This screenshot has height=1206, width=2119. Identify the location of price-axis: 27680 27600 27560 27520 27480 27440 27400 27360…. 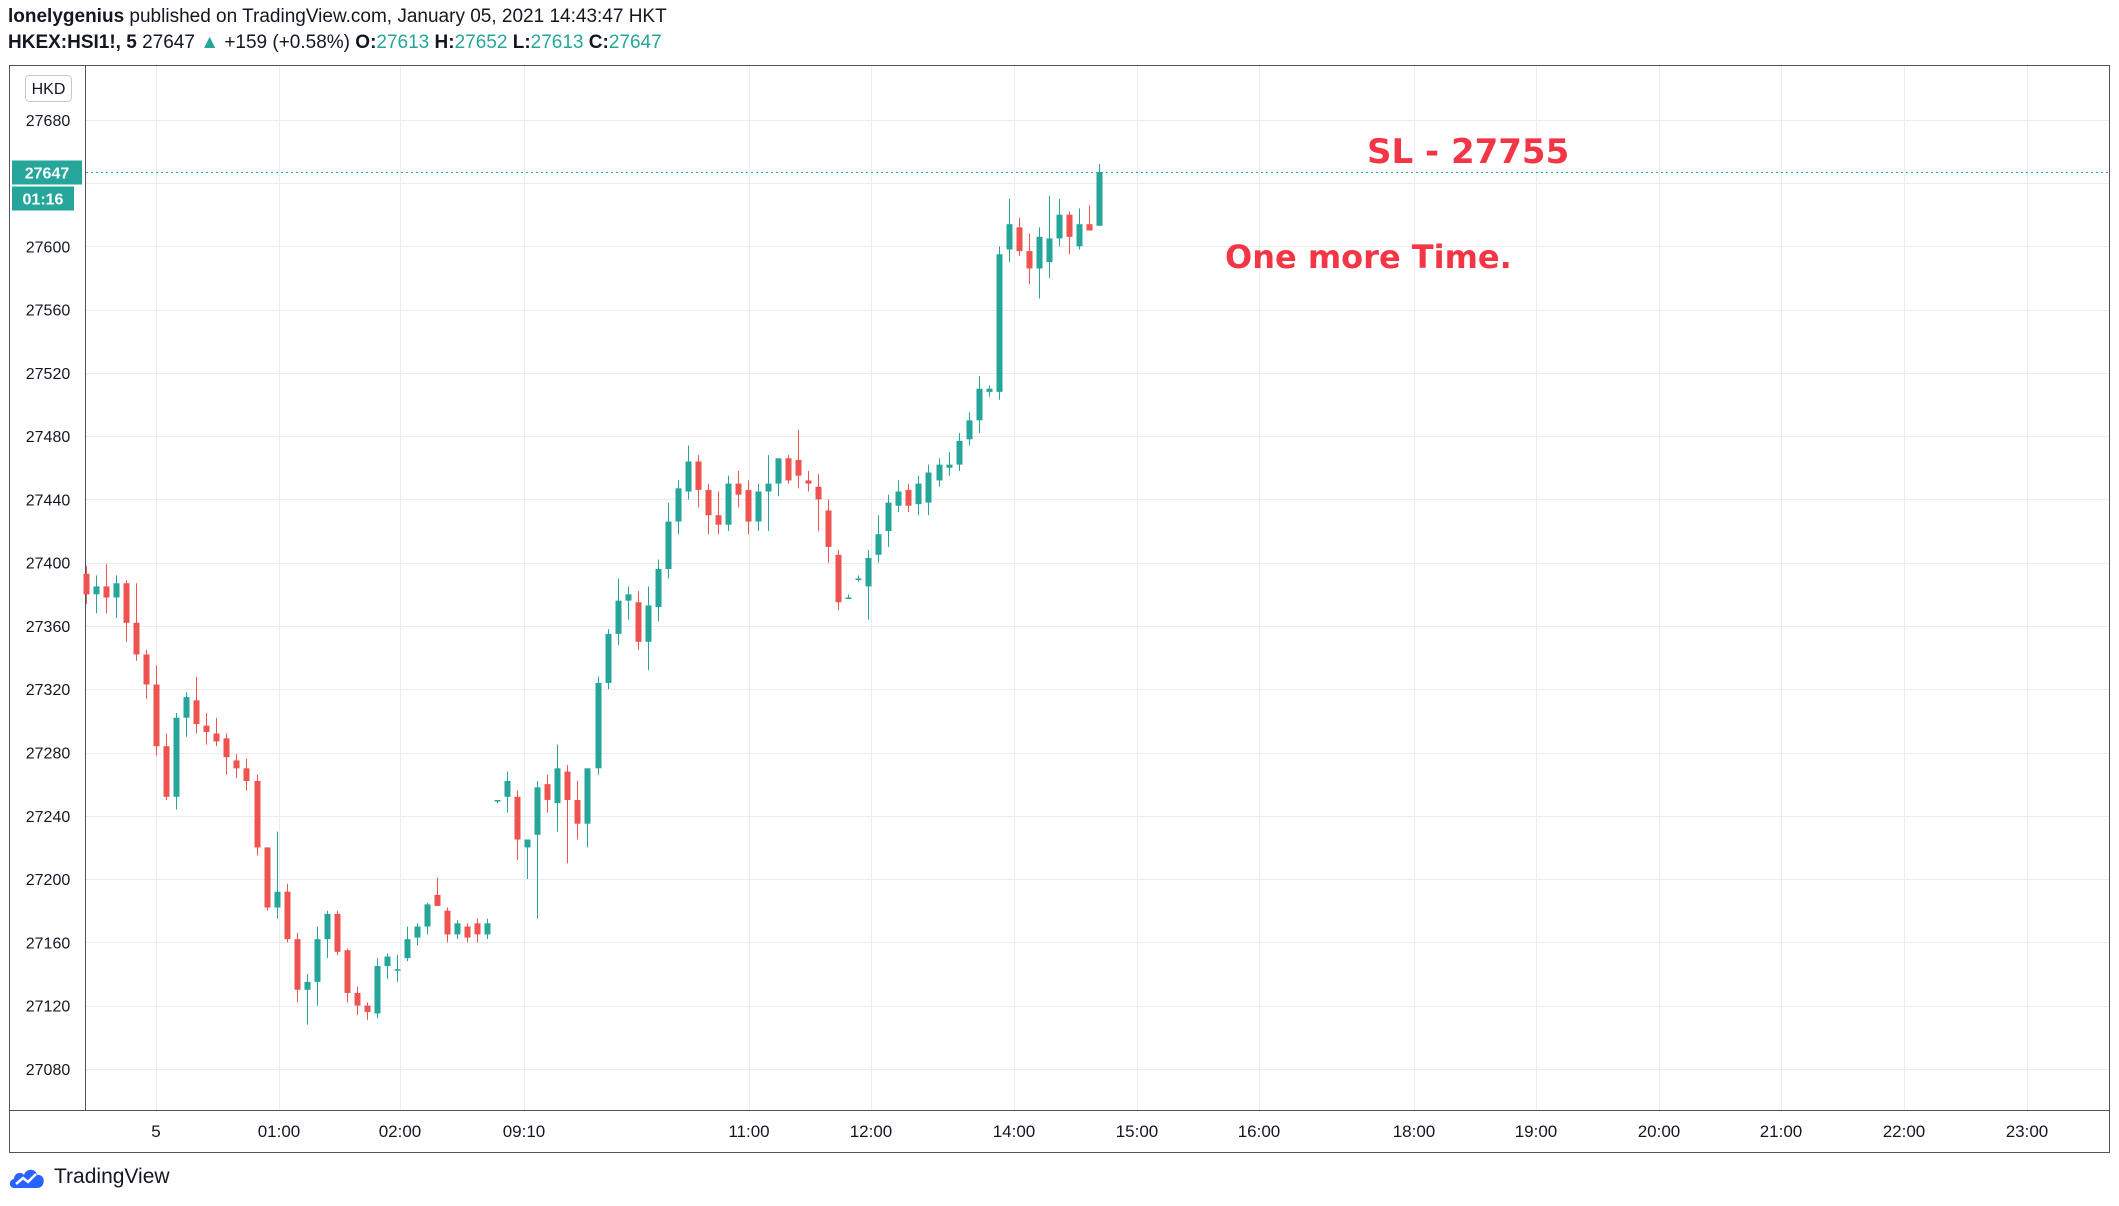
(48, 596).